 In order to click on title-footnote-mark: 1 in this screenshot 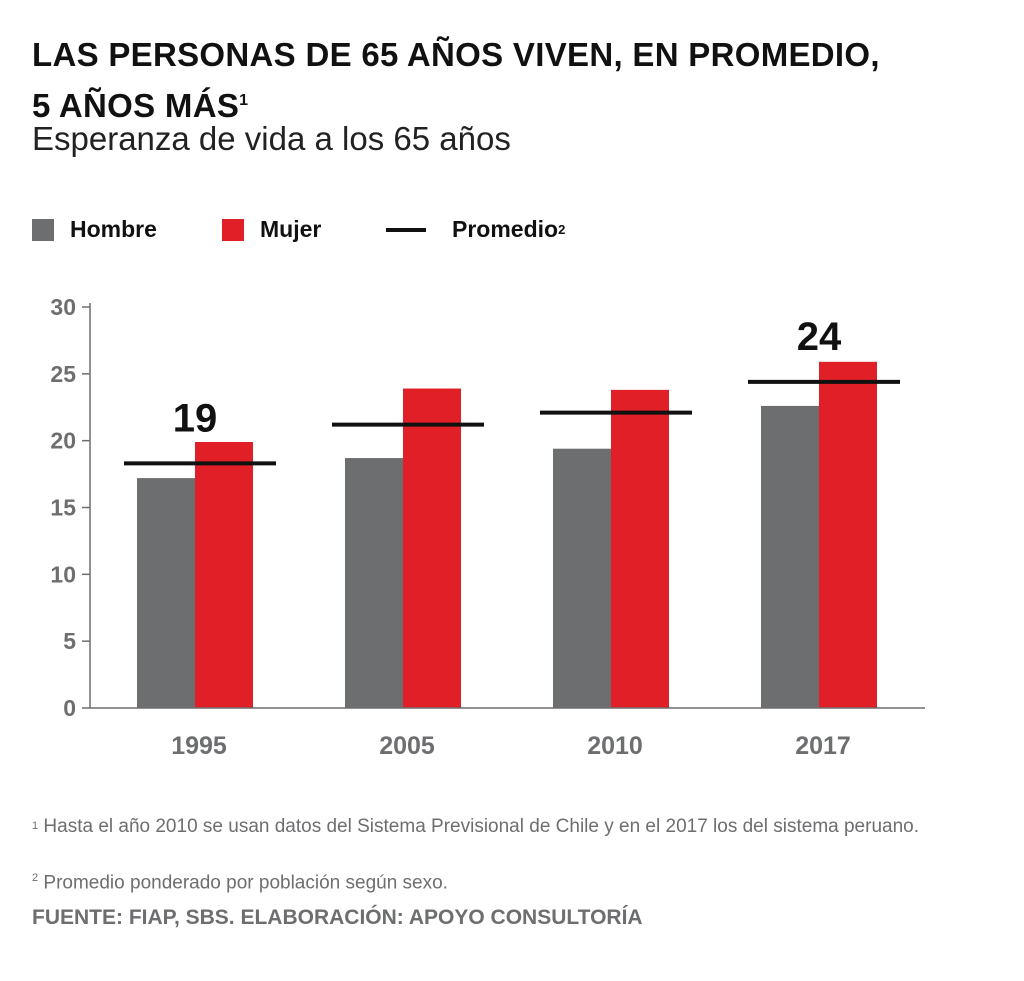, I will do `click(244, 100)`.